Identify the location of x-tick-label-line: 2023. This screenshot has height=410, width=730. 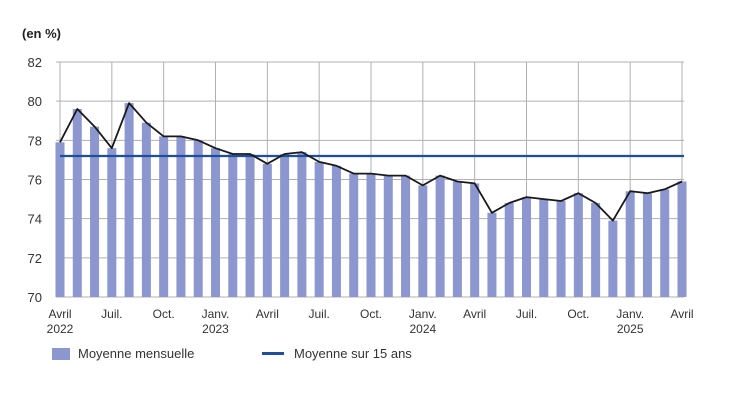
(215, 329).